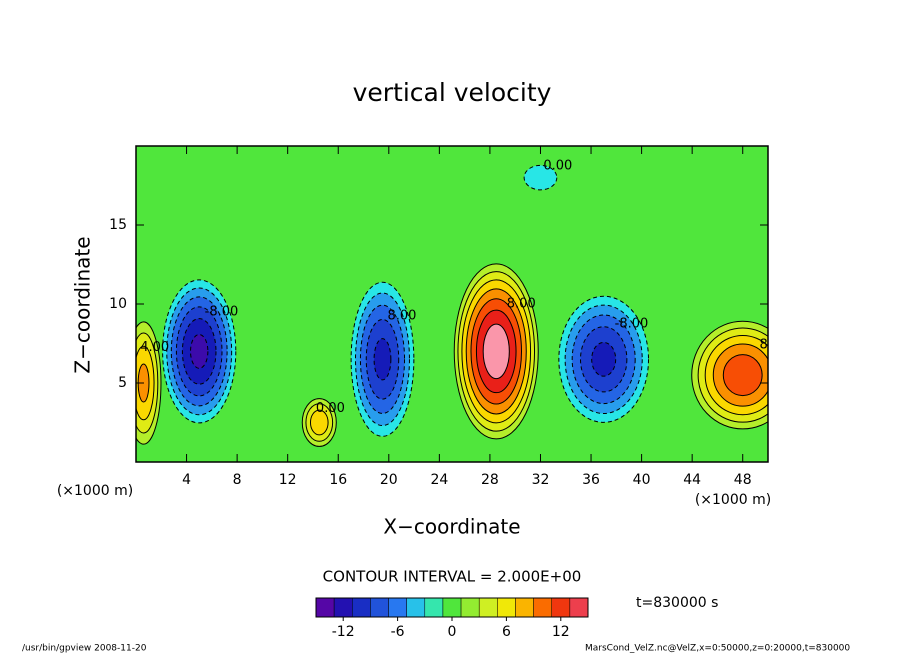 Image resolution: width=904 pixels, height=654 pixels. Describe the element at coordinates (95, 491) in the screenshot. I see `y-unit: (×1000 m)` at that location.